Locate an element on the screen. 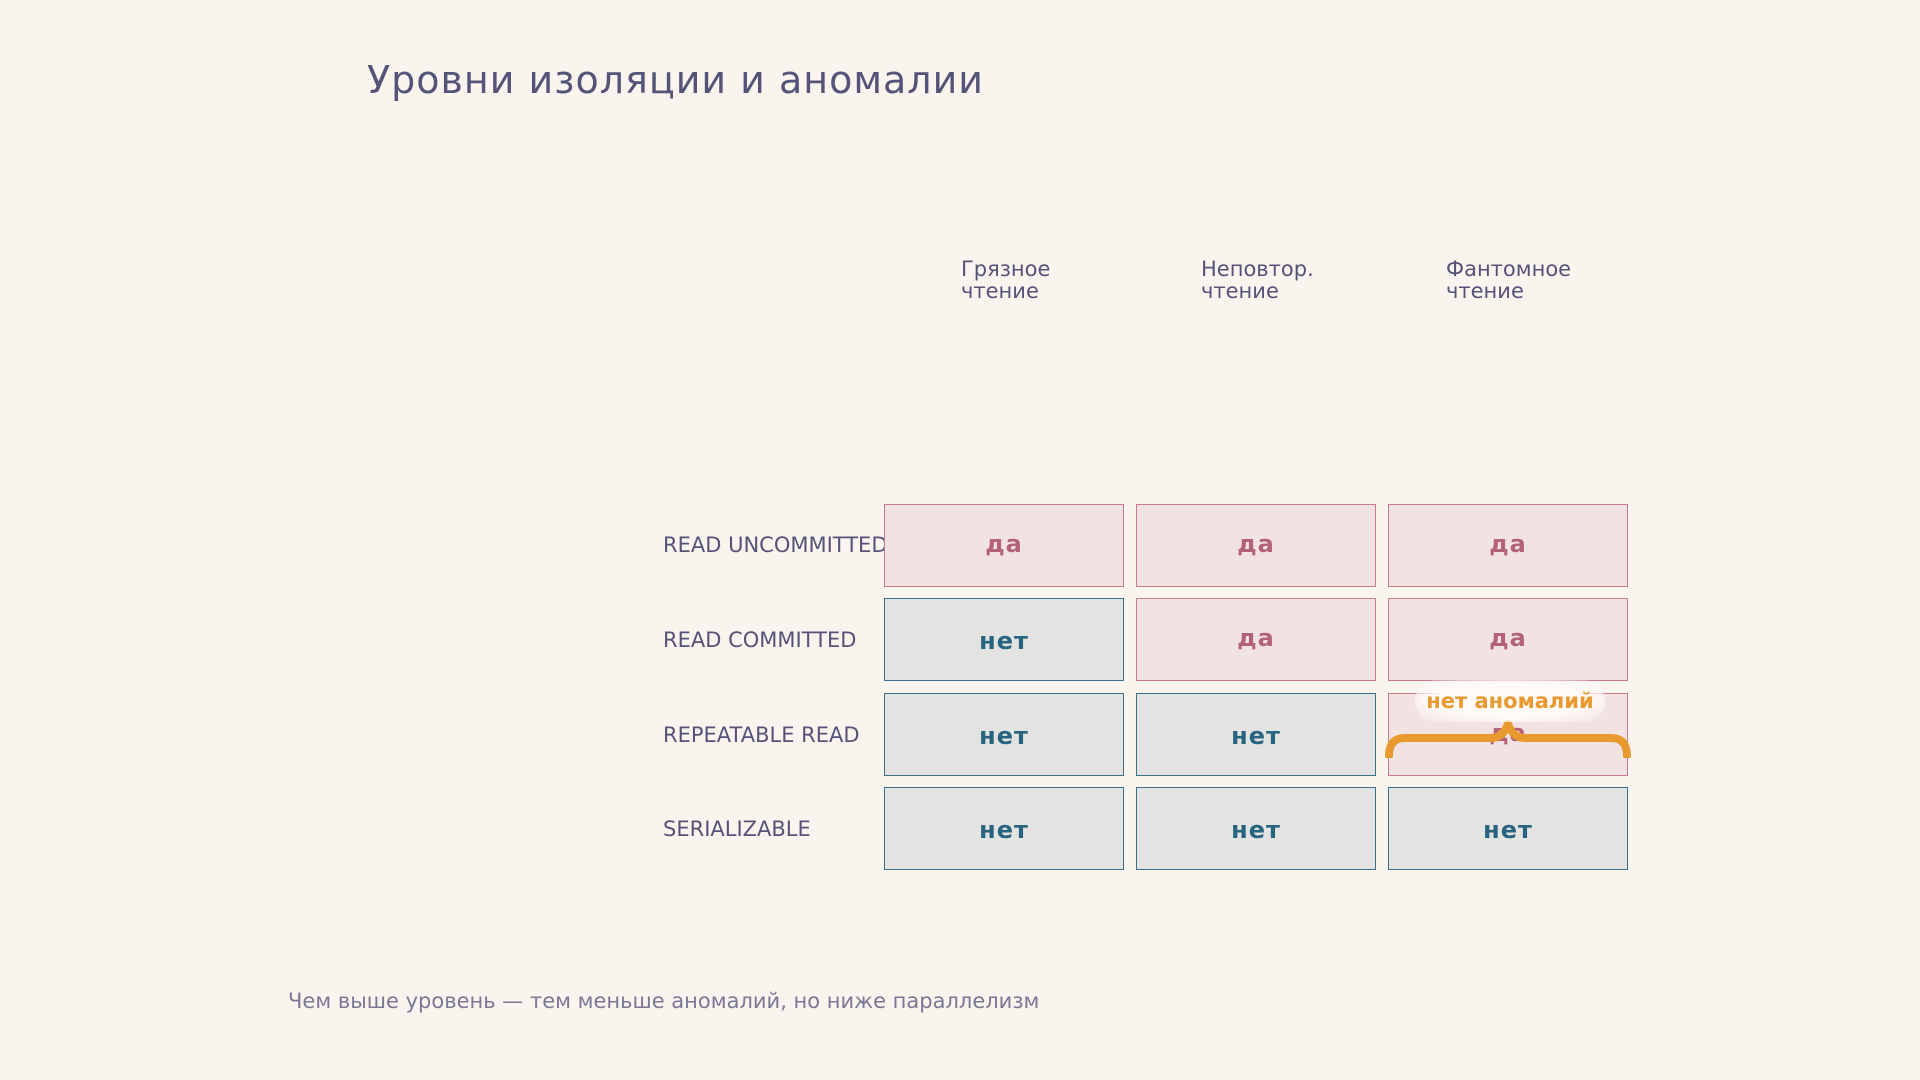  row-label-read-uncommitted: READ UNCOMMITTED is located at coordinates (775, 545).